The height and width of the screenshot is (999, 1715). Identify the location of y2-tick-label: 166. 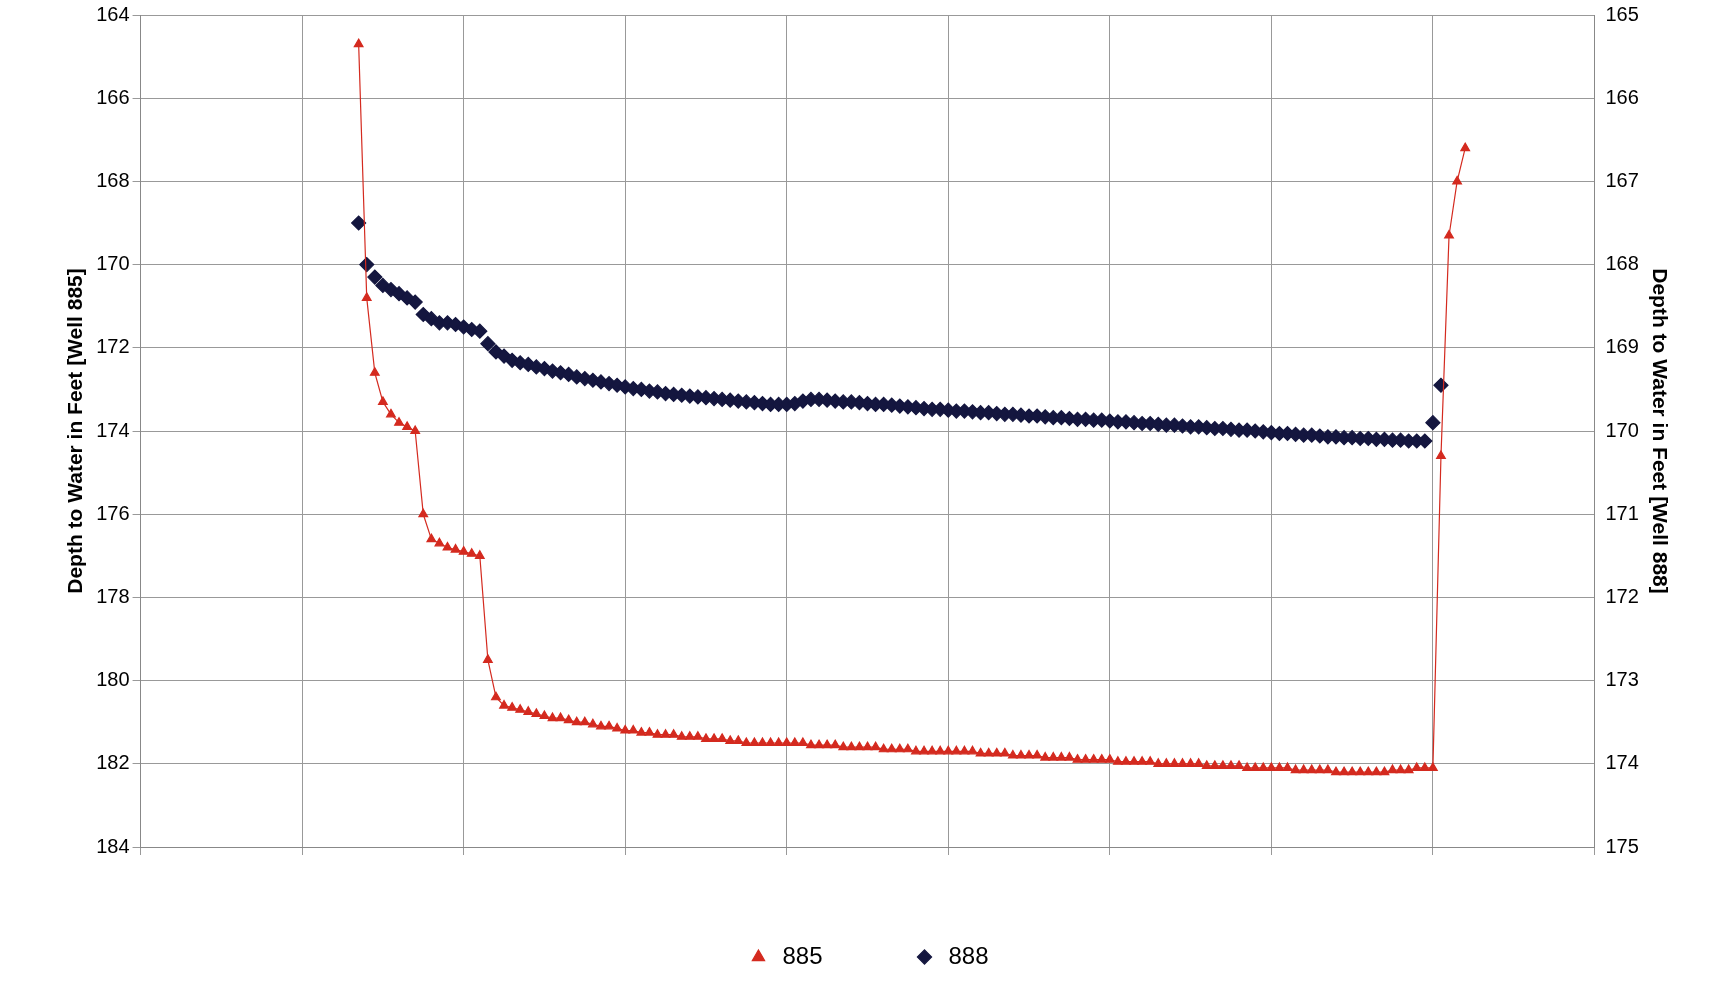
(1622, 96).